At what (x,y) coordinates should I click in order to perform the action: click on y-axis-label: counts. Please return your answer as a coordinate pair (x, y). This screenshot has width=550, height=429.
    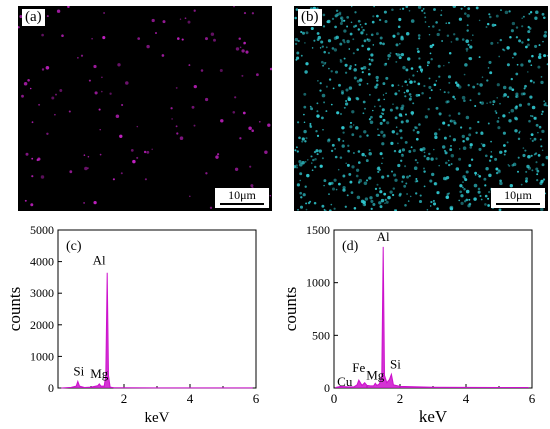
    Looking at the image, I should click on (290, 309).